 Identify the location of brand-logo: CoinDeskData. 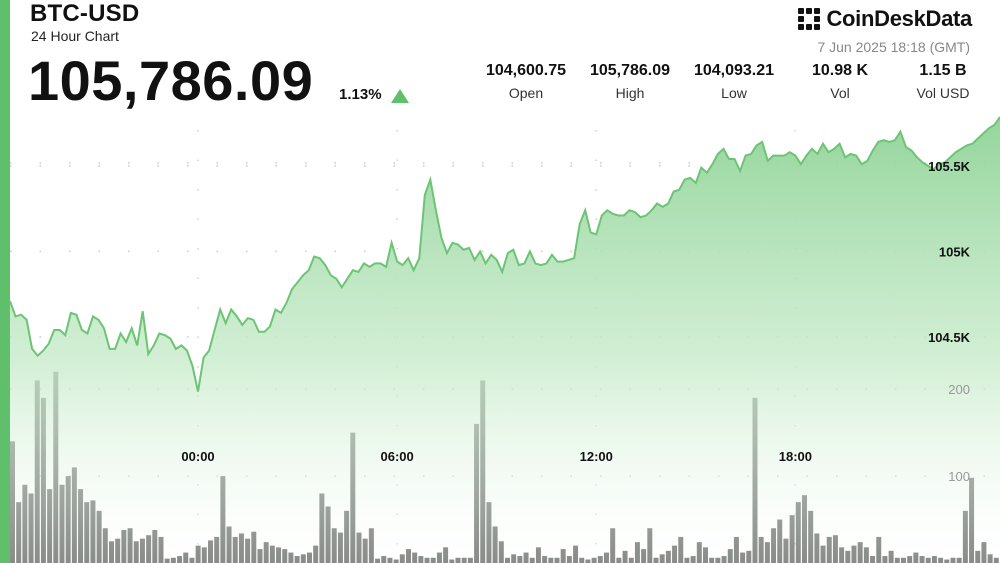
(885, 19).